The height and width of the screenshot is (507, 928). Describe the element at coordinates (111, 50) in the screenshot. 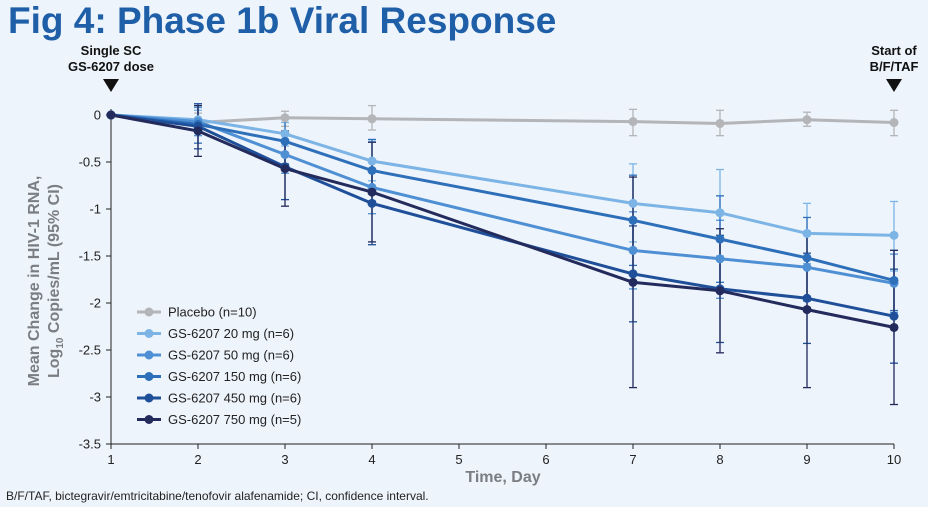

I see `annotation-dose-line1: Single SC` at that location.